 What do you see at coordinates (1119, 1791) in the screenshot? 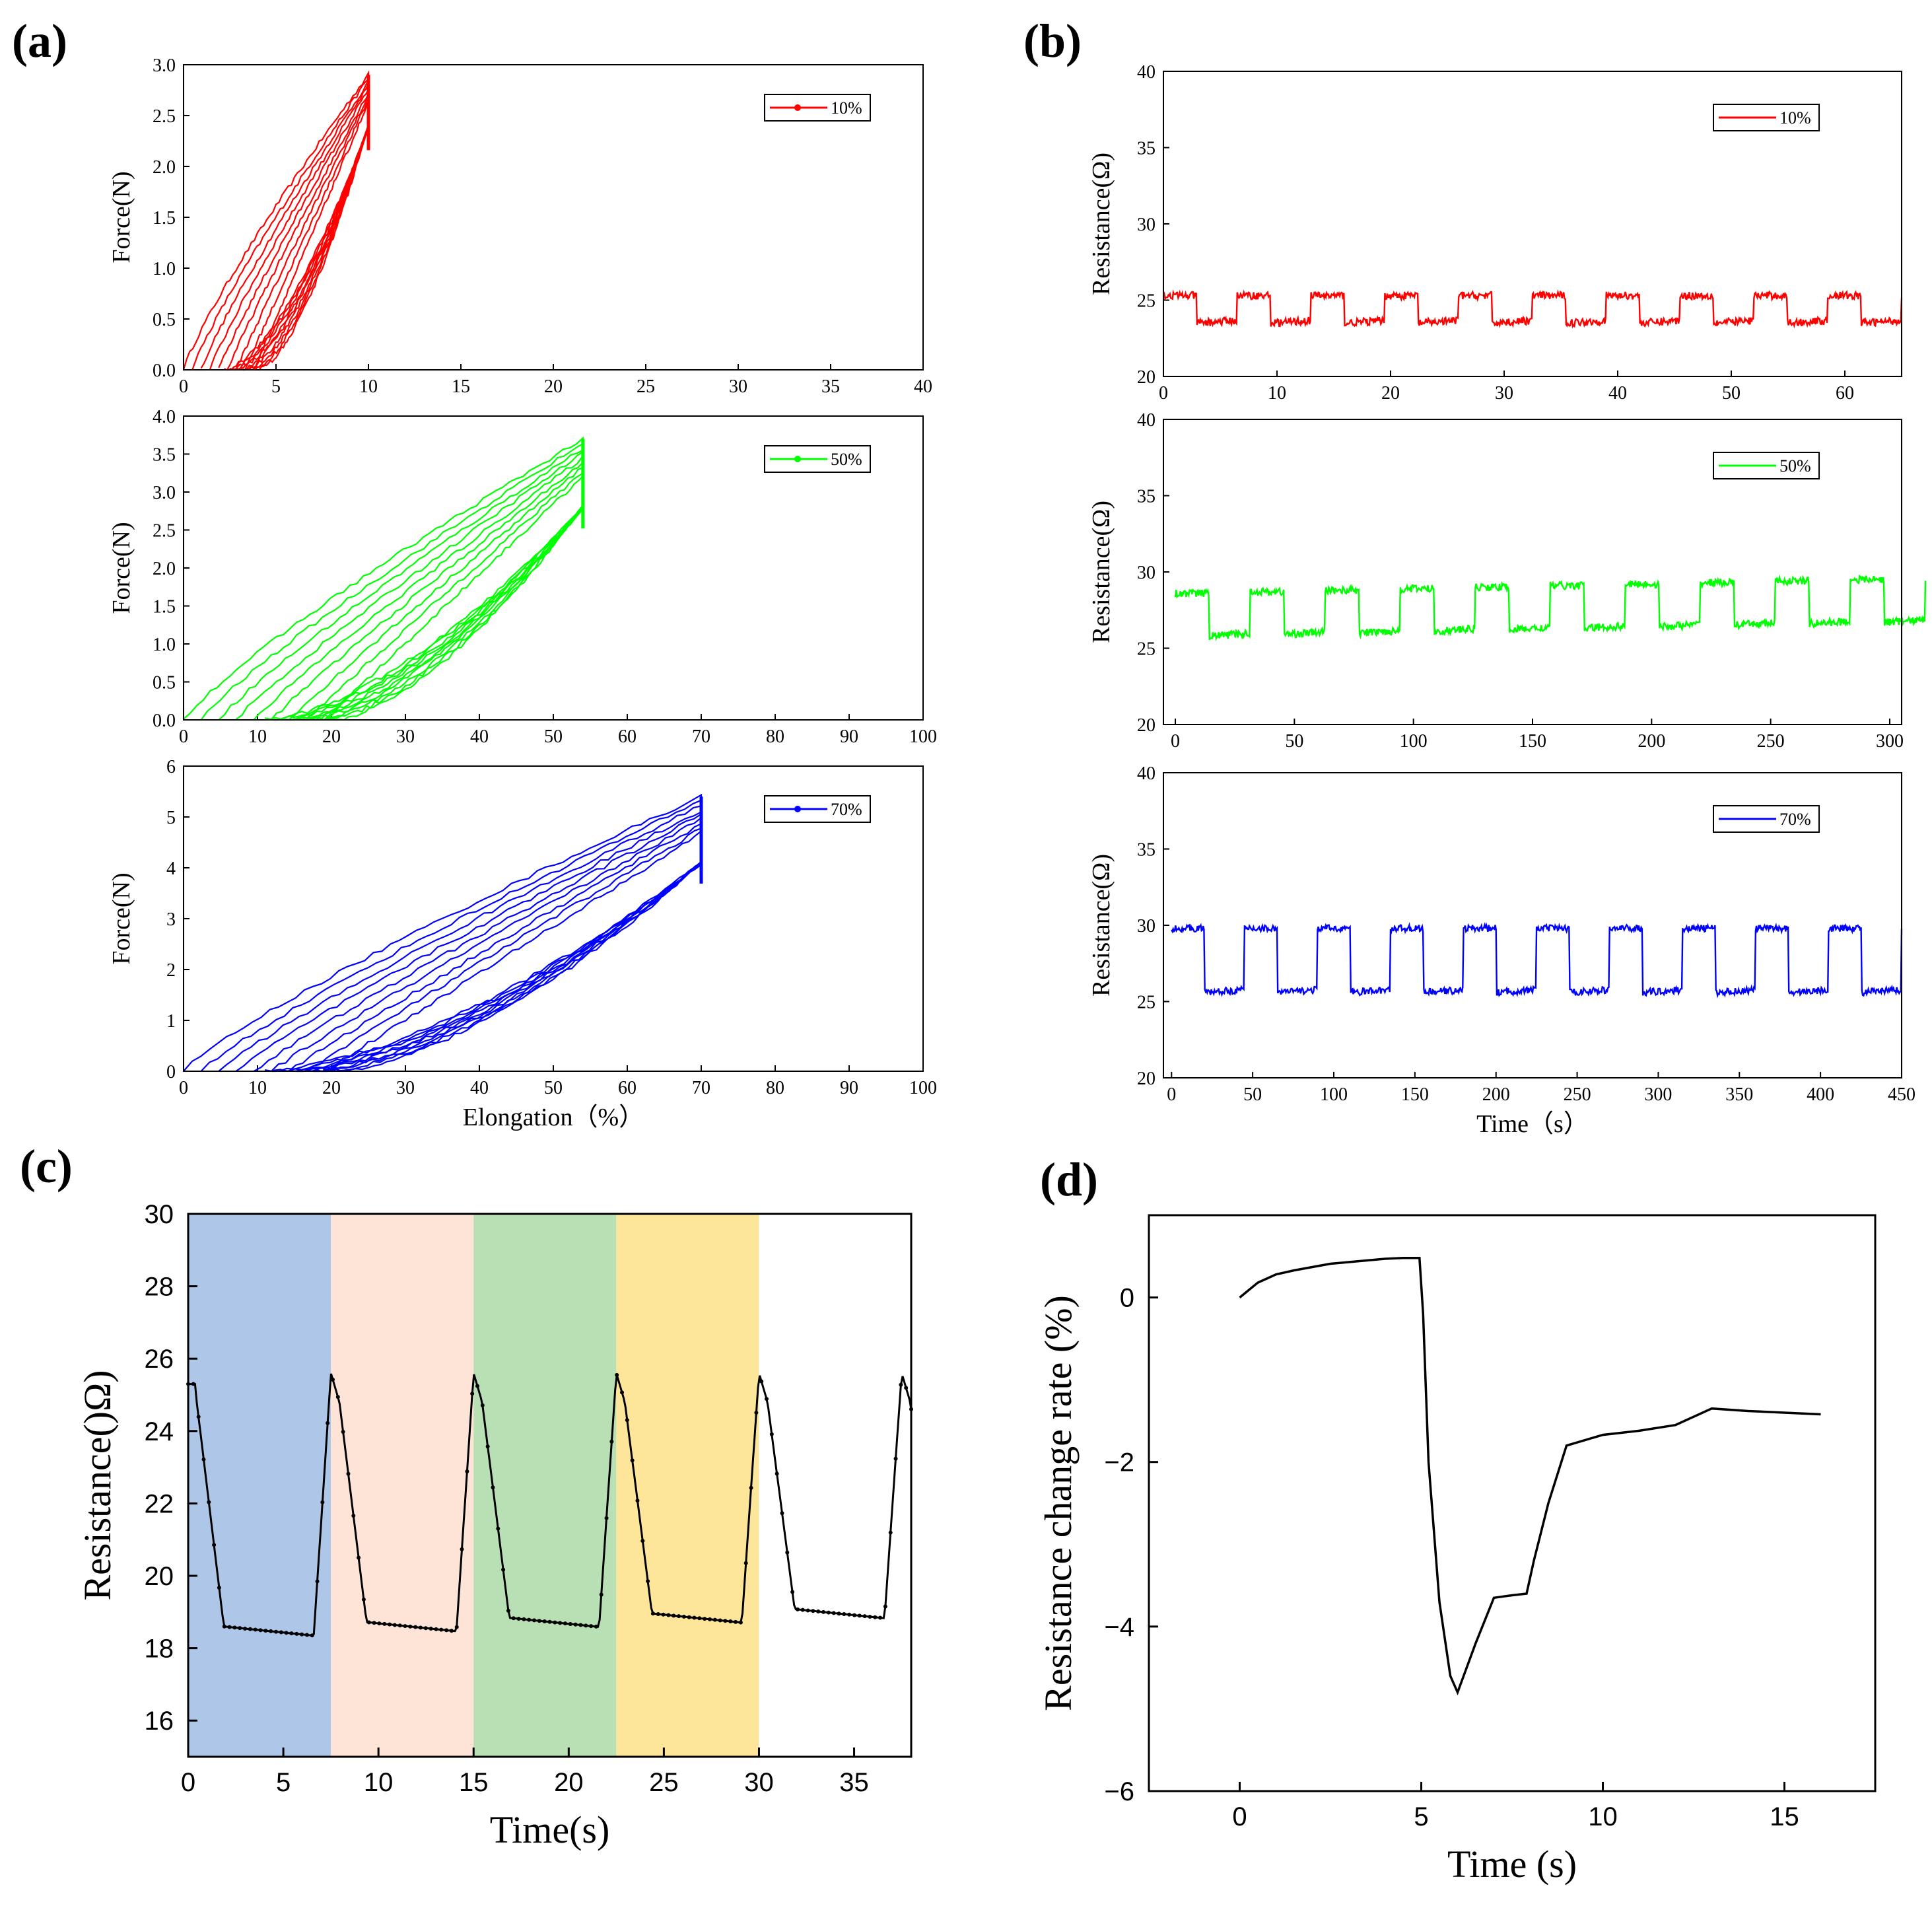
I see `y-tick-label: −6` at bounding box center [1119, 1791].